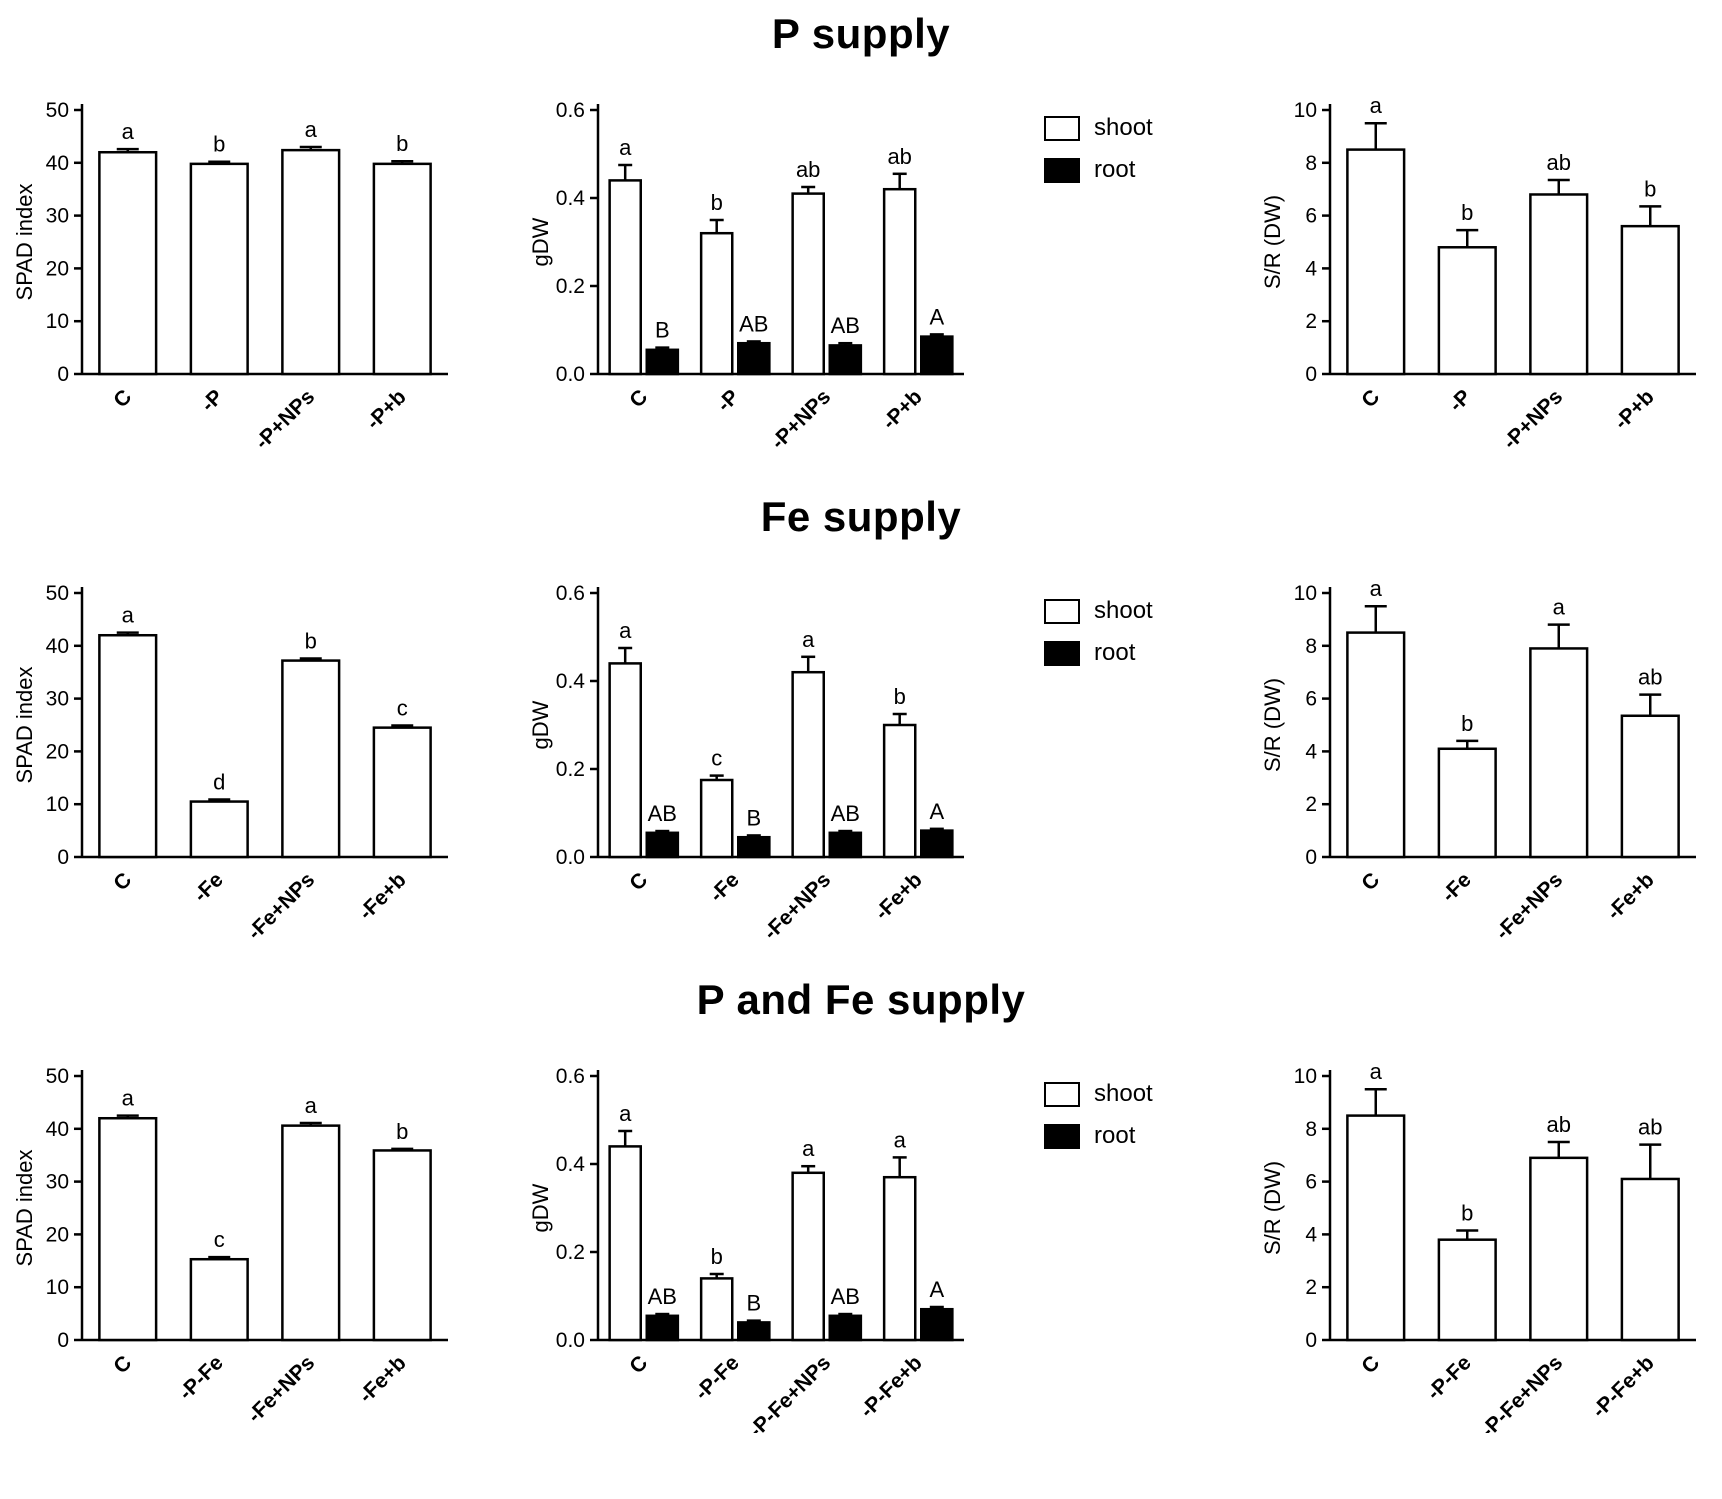 This screenshot has height=1499, width=1722. Describe the element at coordinates (625, 760) in the screenshot. I see `bar-shoot-c` at that location.